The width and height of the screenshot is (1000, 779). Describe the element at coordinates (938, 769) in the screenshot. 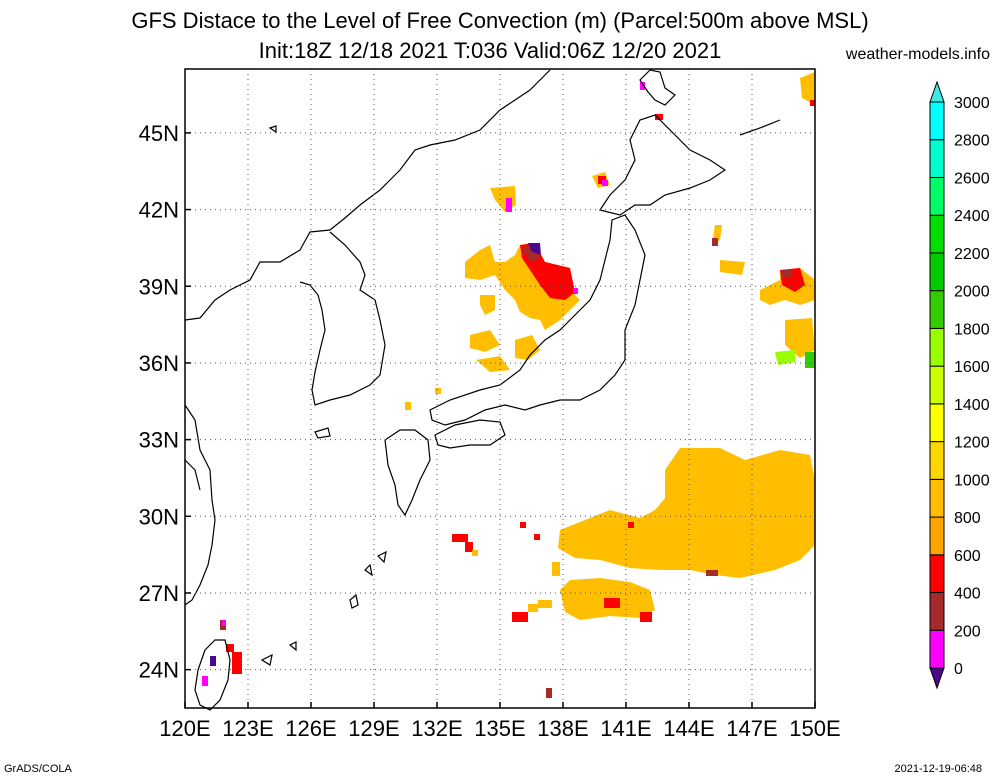

I see `footer-right: 2021-12-19-06:48` at that location.